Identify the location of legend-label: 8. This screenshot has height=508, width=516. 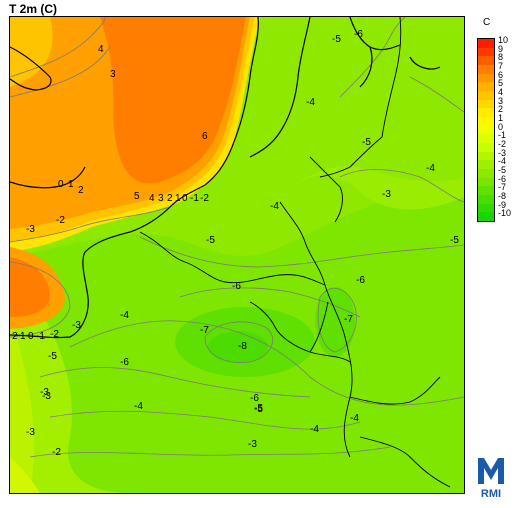
(501, 57).